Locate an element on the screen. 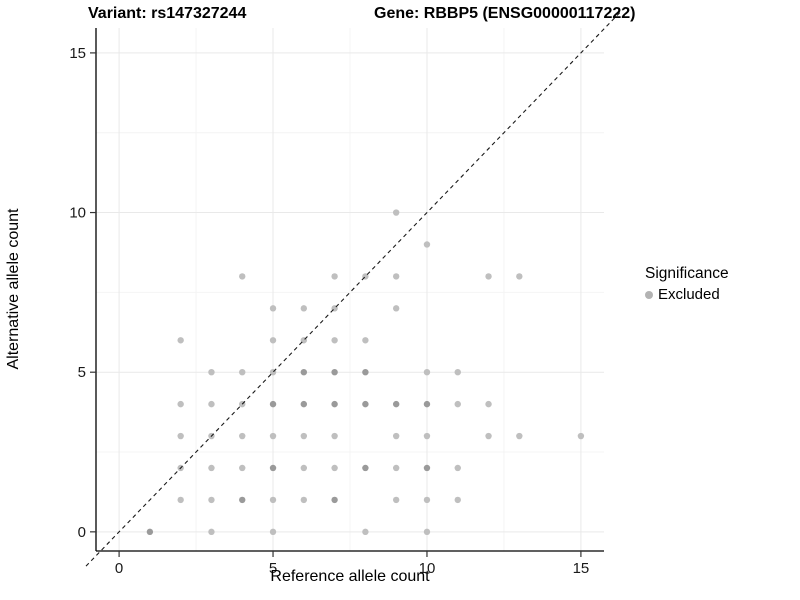  gene-title: Gene: RBBP5 (ENSG00000117222) is located at coordinates (505, 13).